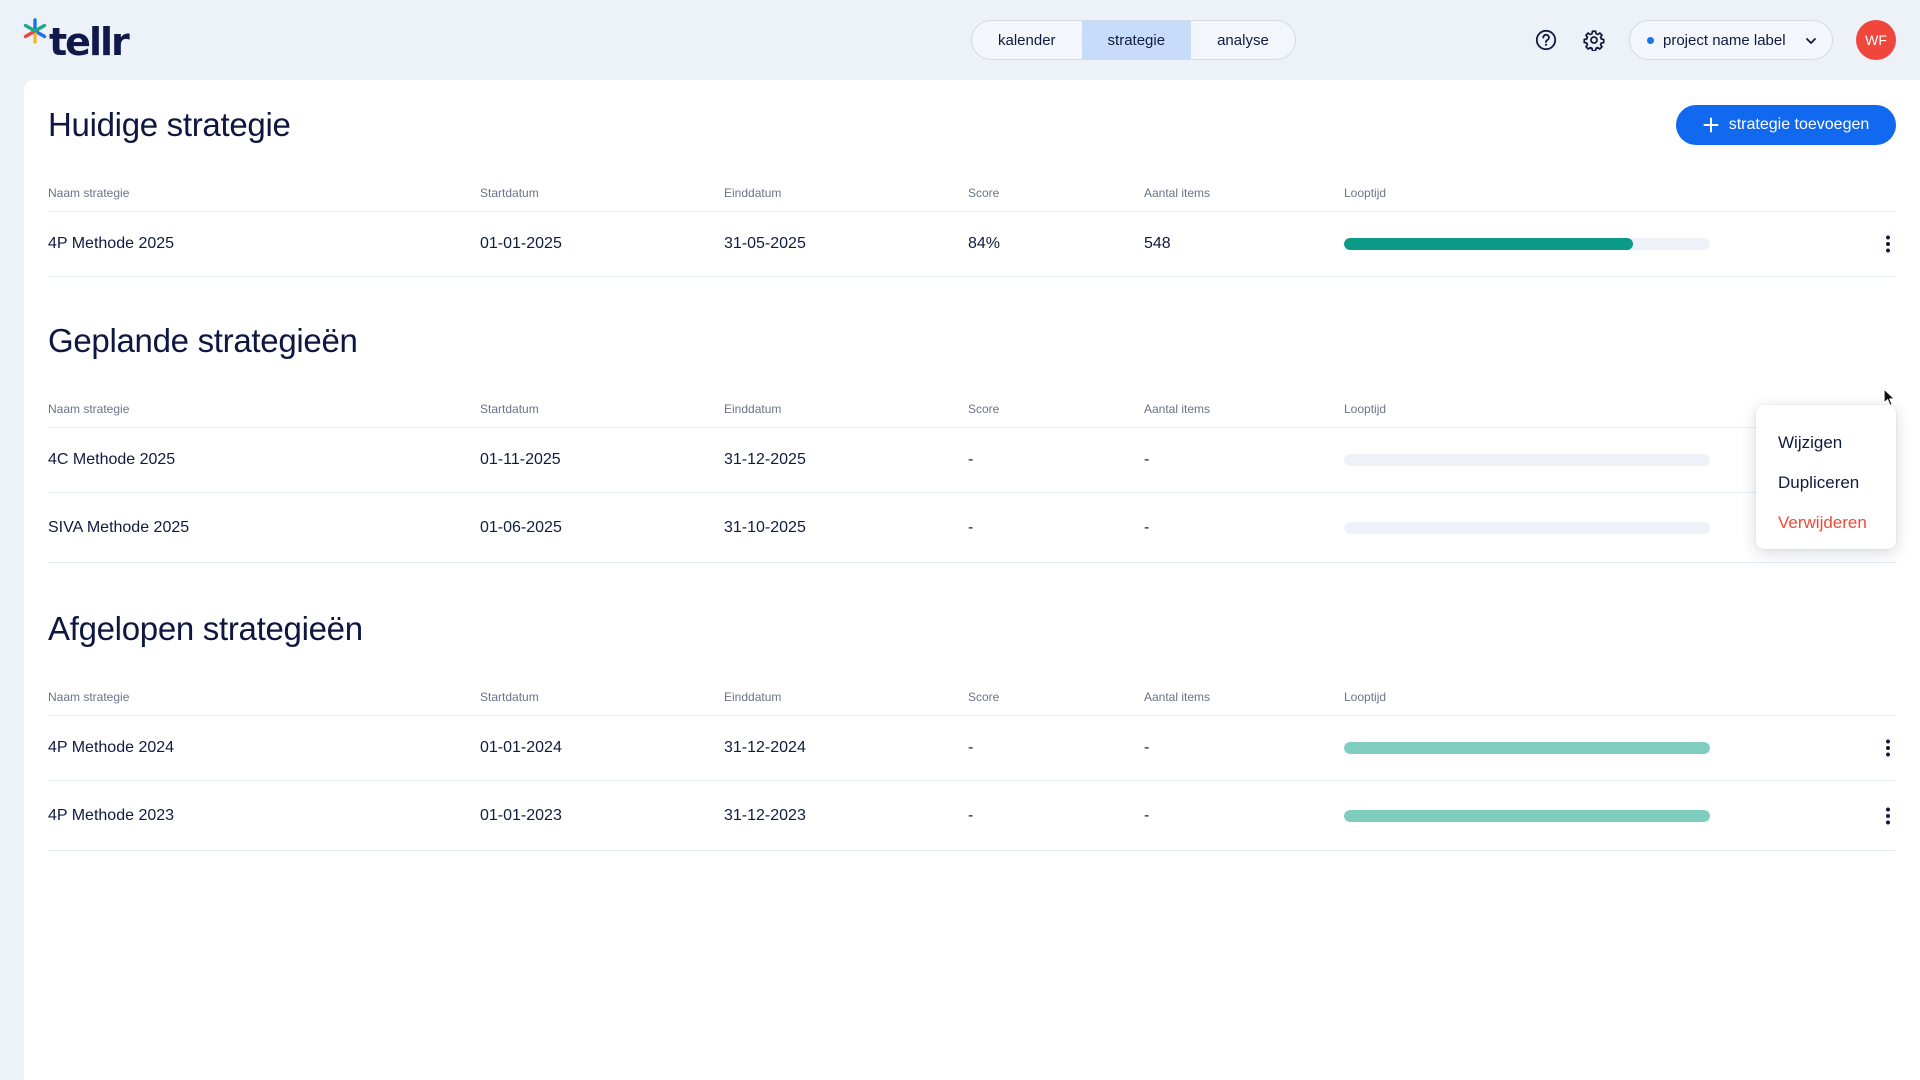  Describe the element at coordinates (1889, 397) in the screenshot. I see `mouse-pointer-icon` at that location.